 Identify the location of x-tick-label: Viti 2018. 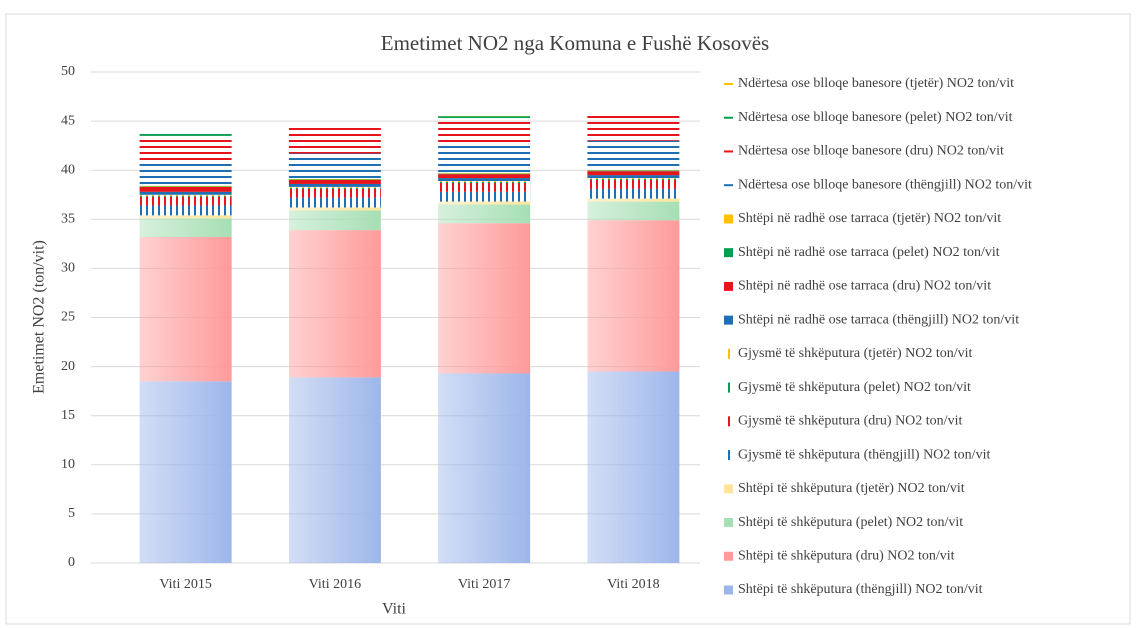
(633, 584).